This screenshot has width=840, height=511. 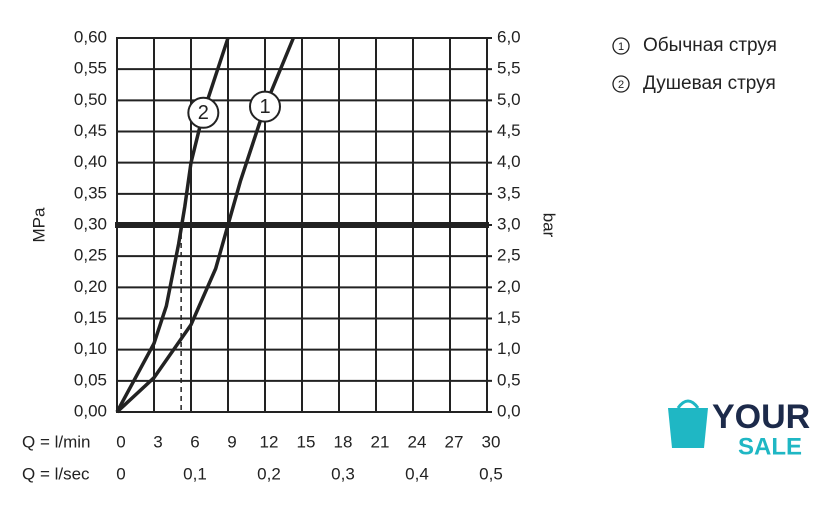 What do you see at coordinates (194, 441) in the screenshot?
I see `x-tick-label: 6` at bounding box center [194, 441].